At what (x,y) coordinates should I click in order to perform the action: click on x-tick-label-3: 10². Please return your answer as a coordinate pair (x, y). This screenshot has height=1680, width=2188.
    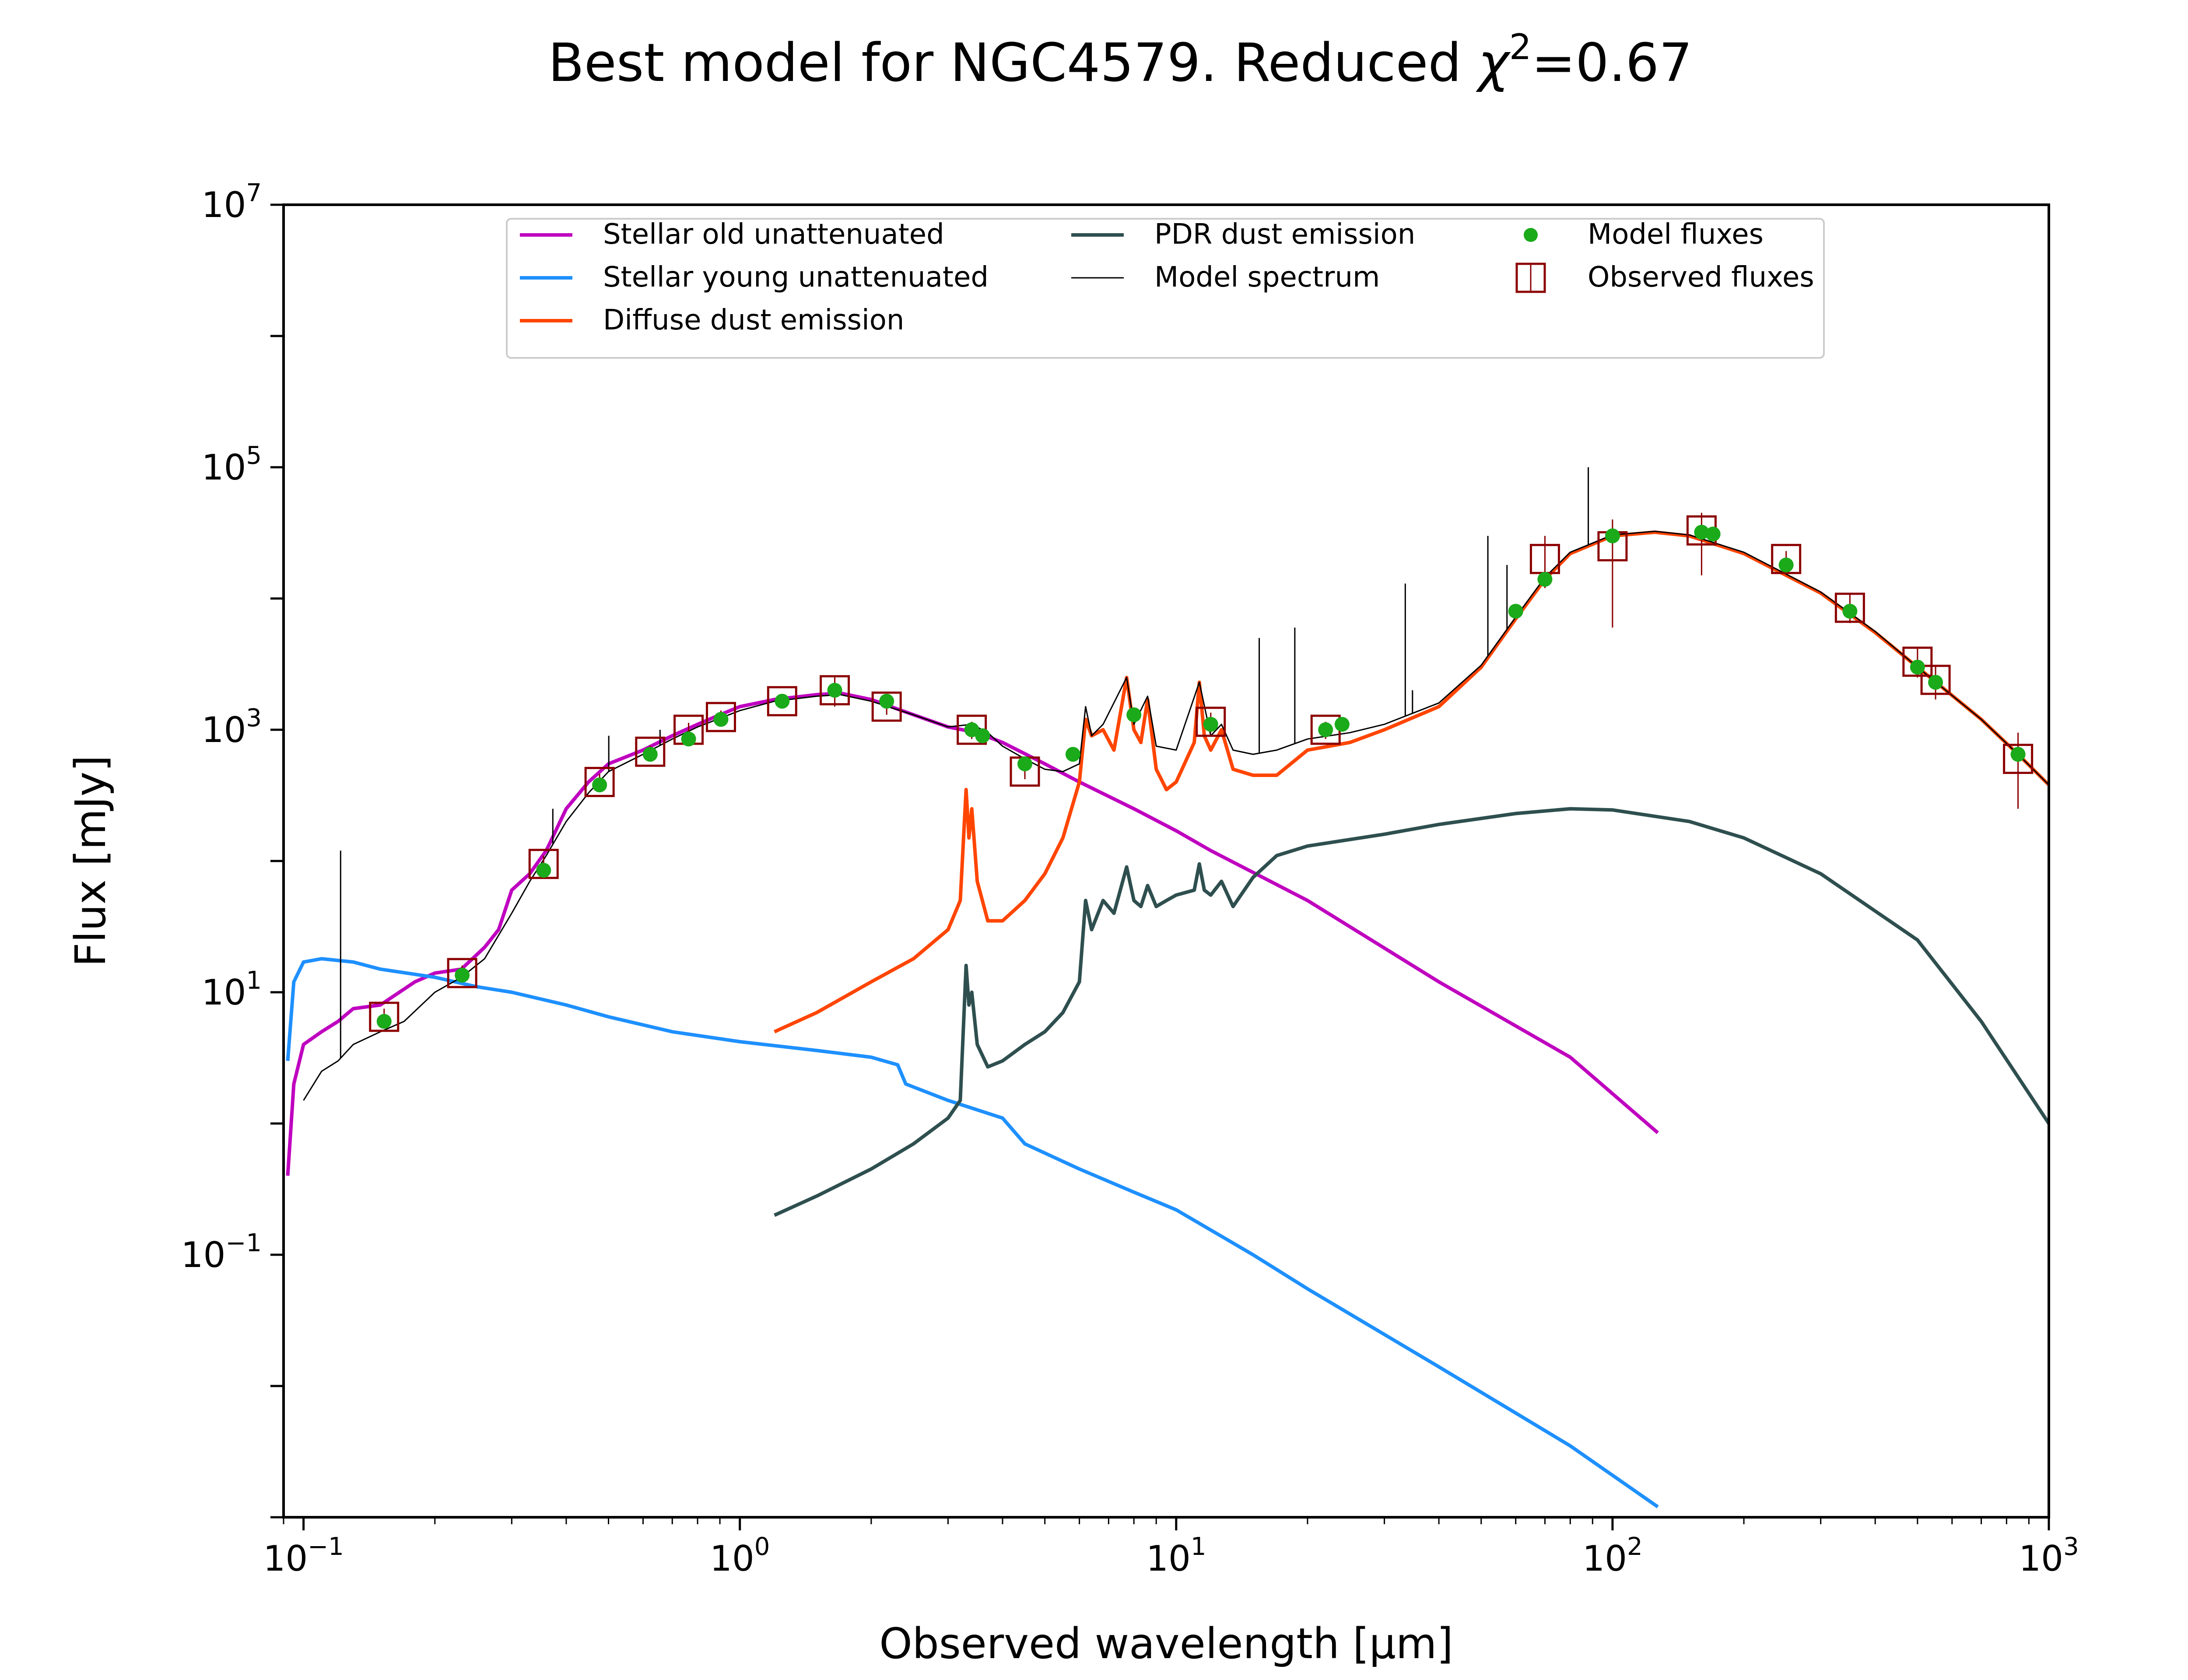
    Looking at the image, I should click on (1612, 1556).